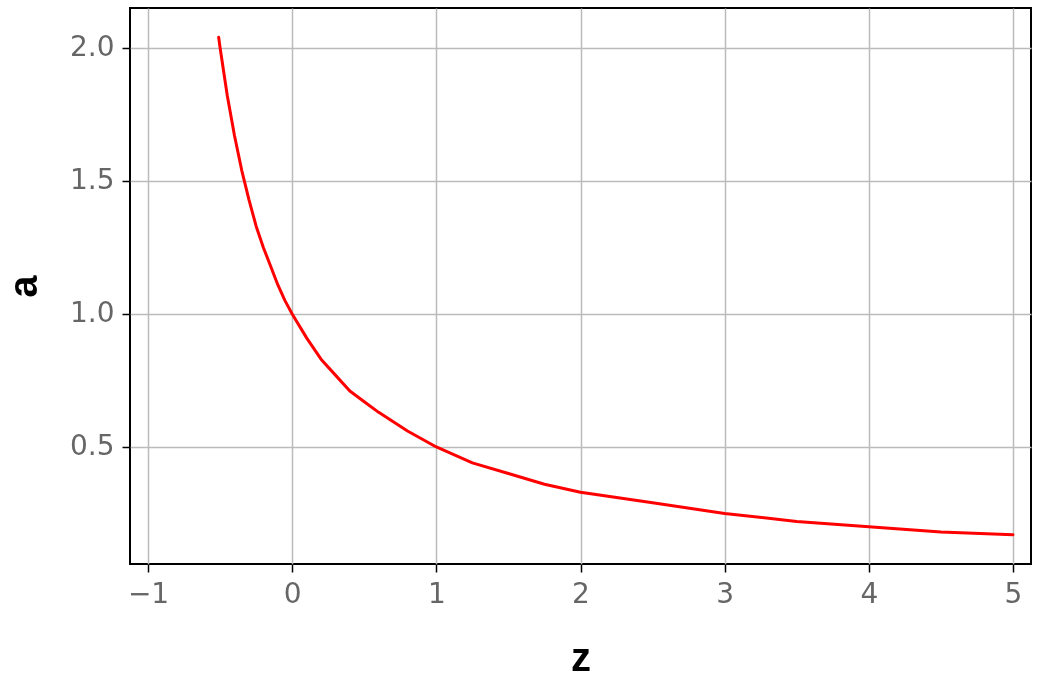 The height and width of the screenshot is (690, 1042). What do you see at coordinates (869, 593) in the screenshot?
I see `x-tick-label: 4` at bounding box center [869, 593].